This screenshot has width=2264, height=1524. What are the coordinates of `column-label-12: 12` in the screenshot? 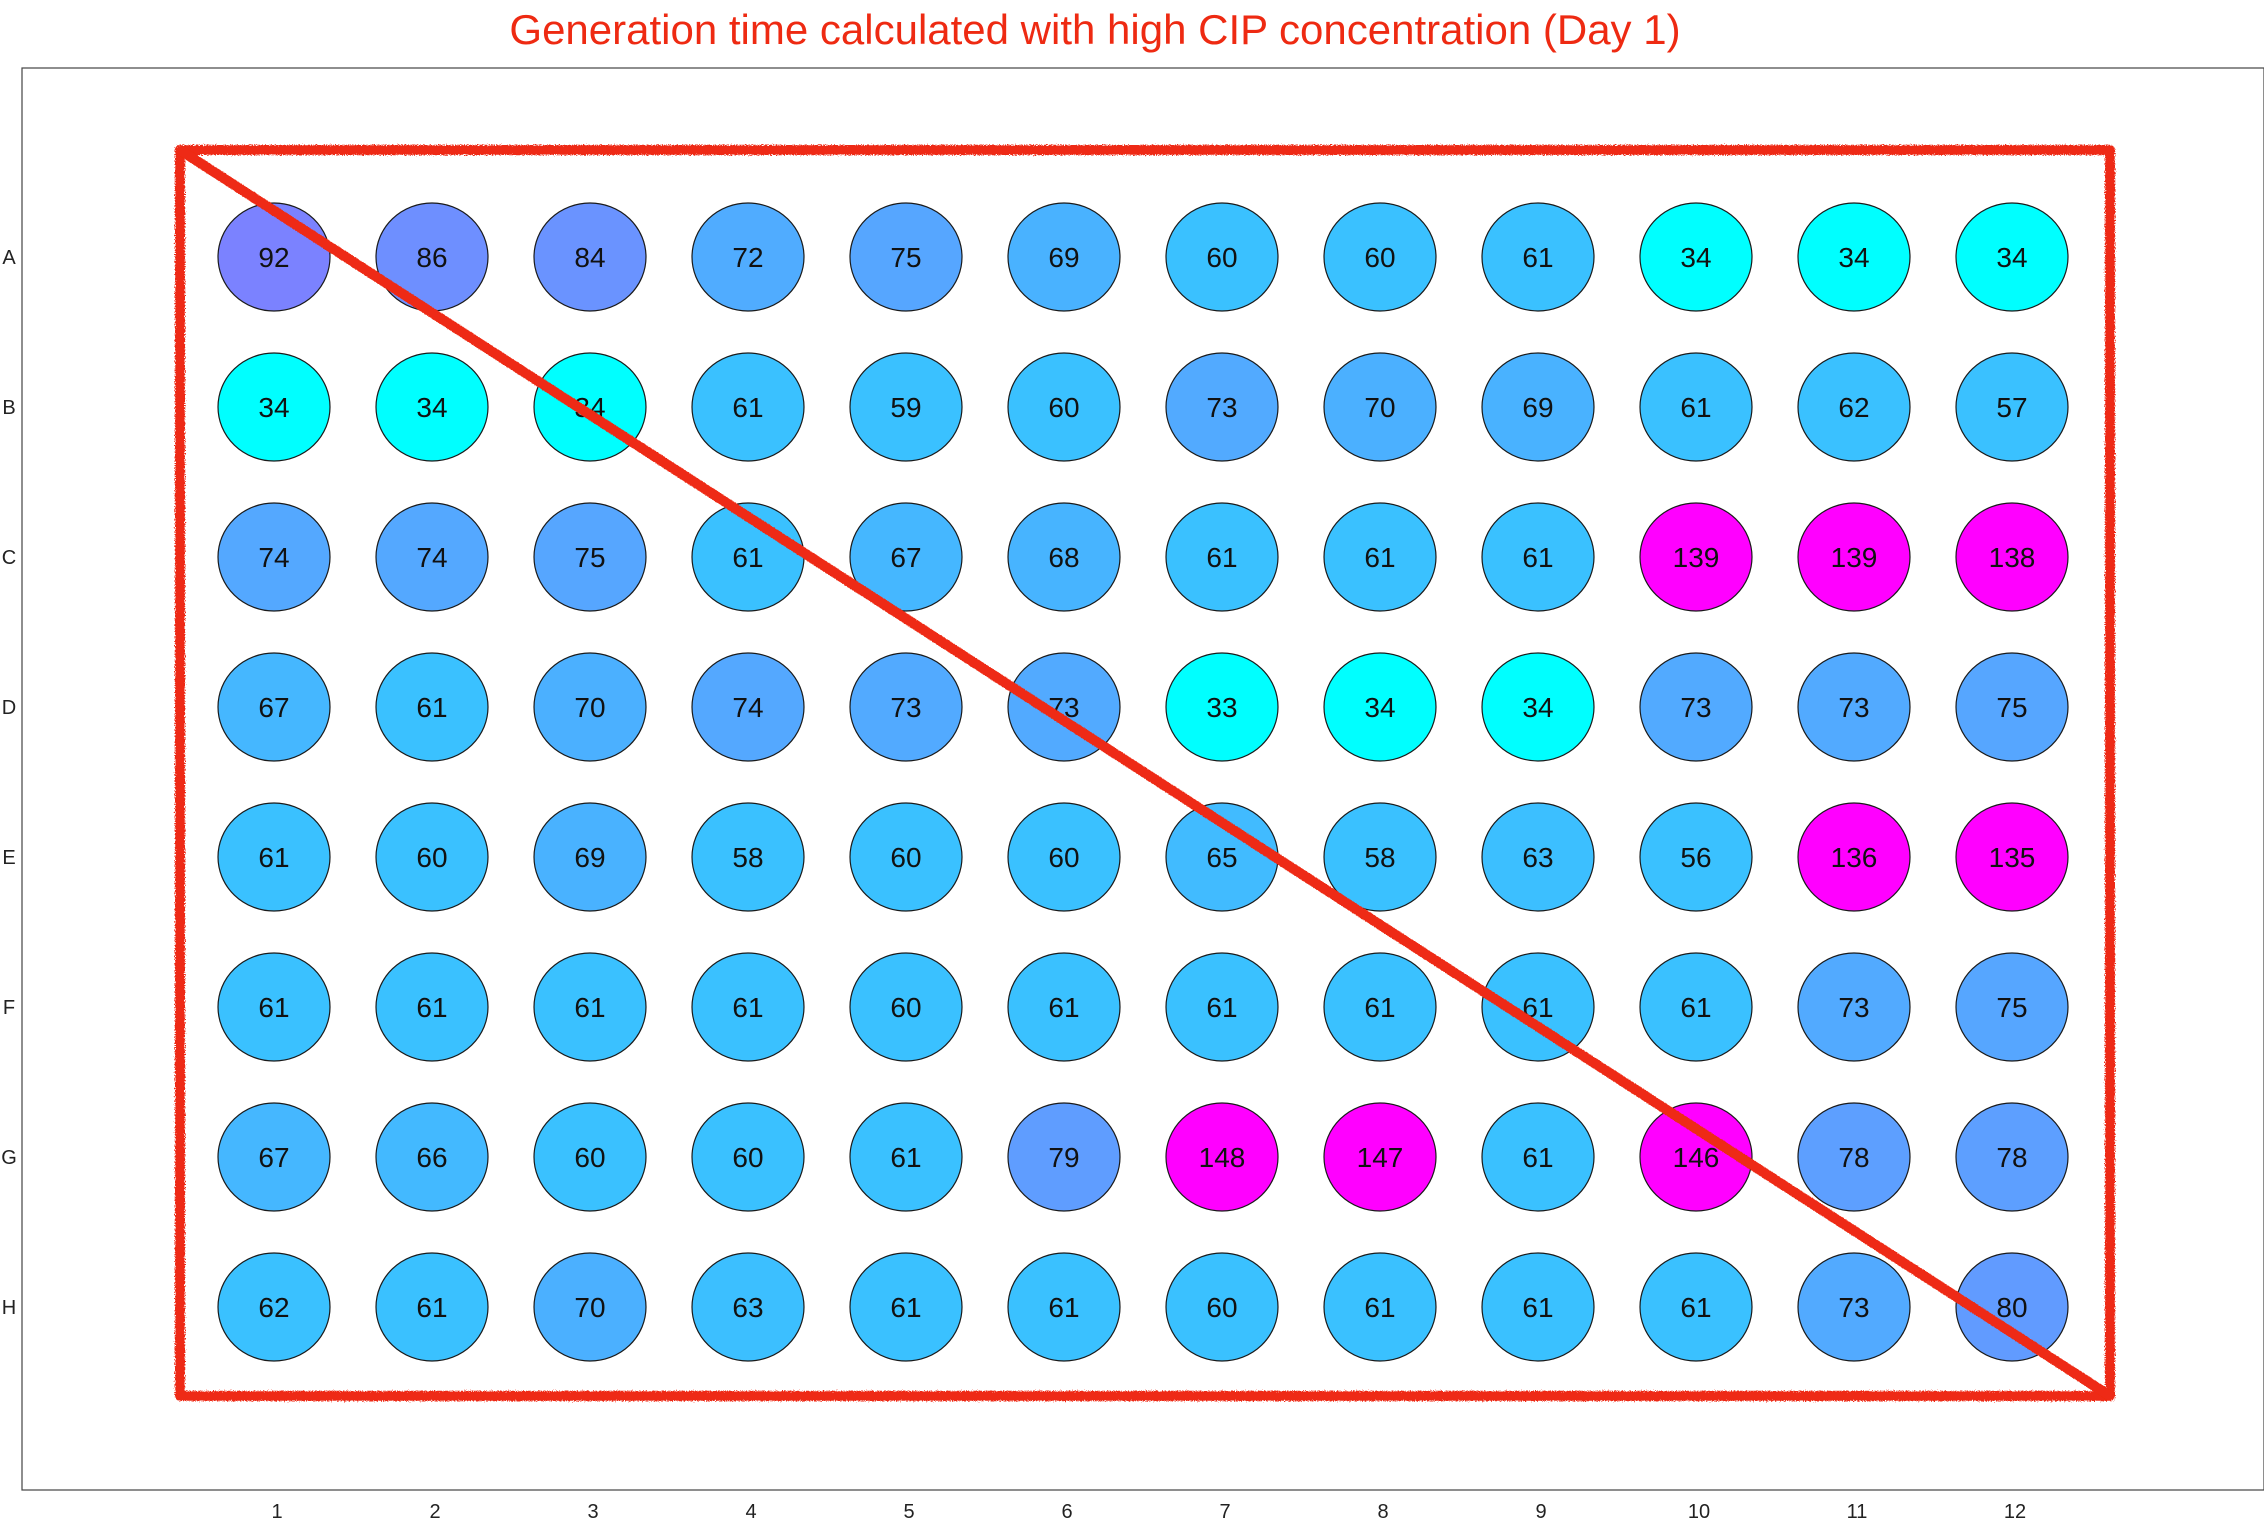 It's located at (2015, 1512).